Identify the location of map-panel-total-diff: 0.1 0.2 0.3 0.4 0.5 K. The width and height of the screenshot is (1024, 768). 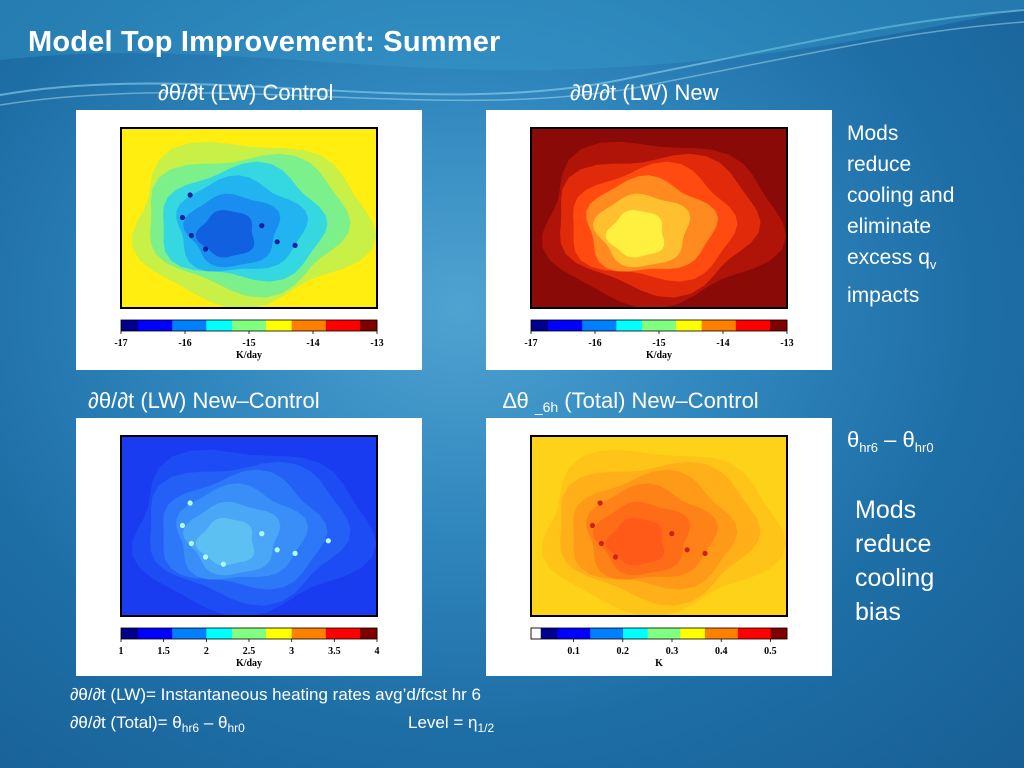
(659, 547).